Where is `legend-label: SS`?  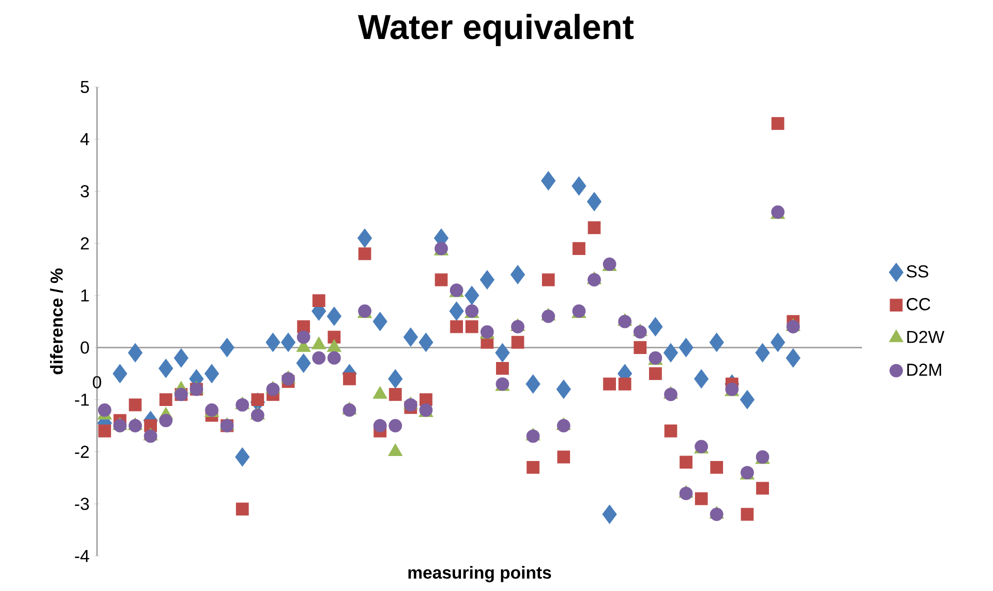
legend-label: SS is located at coordinates (917, 271).